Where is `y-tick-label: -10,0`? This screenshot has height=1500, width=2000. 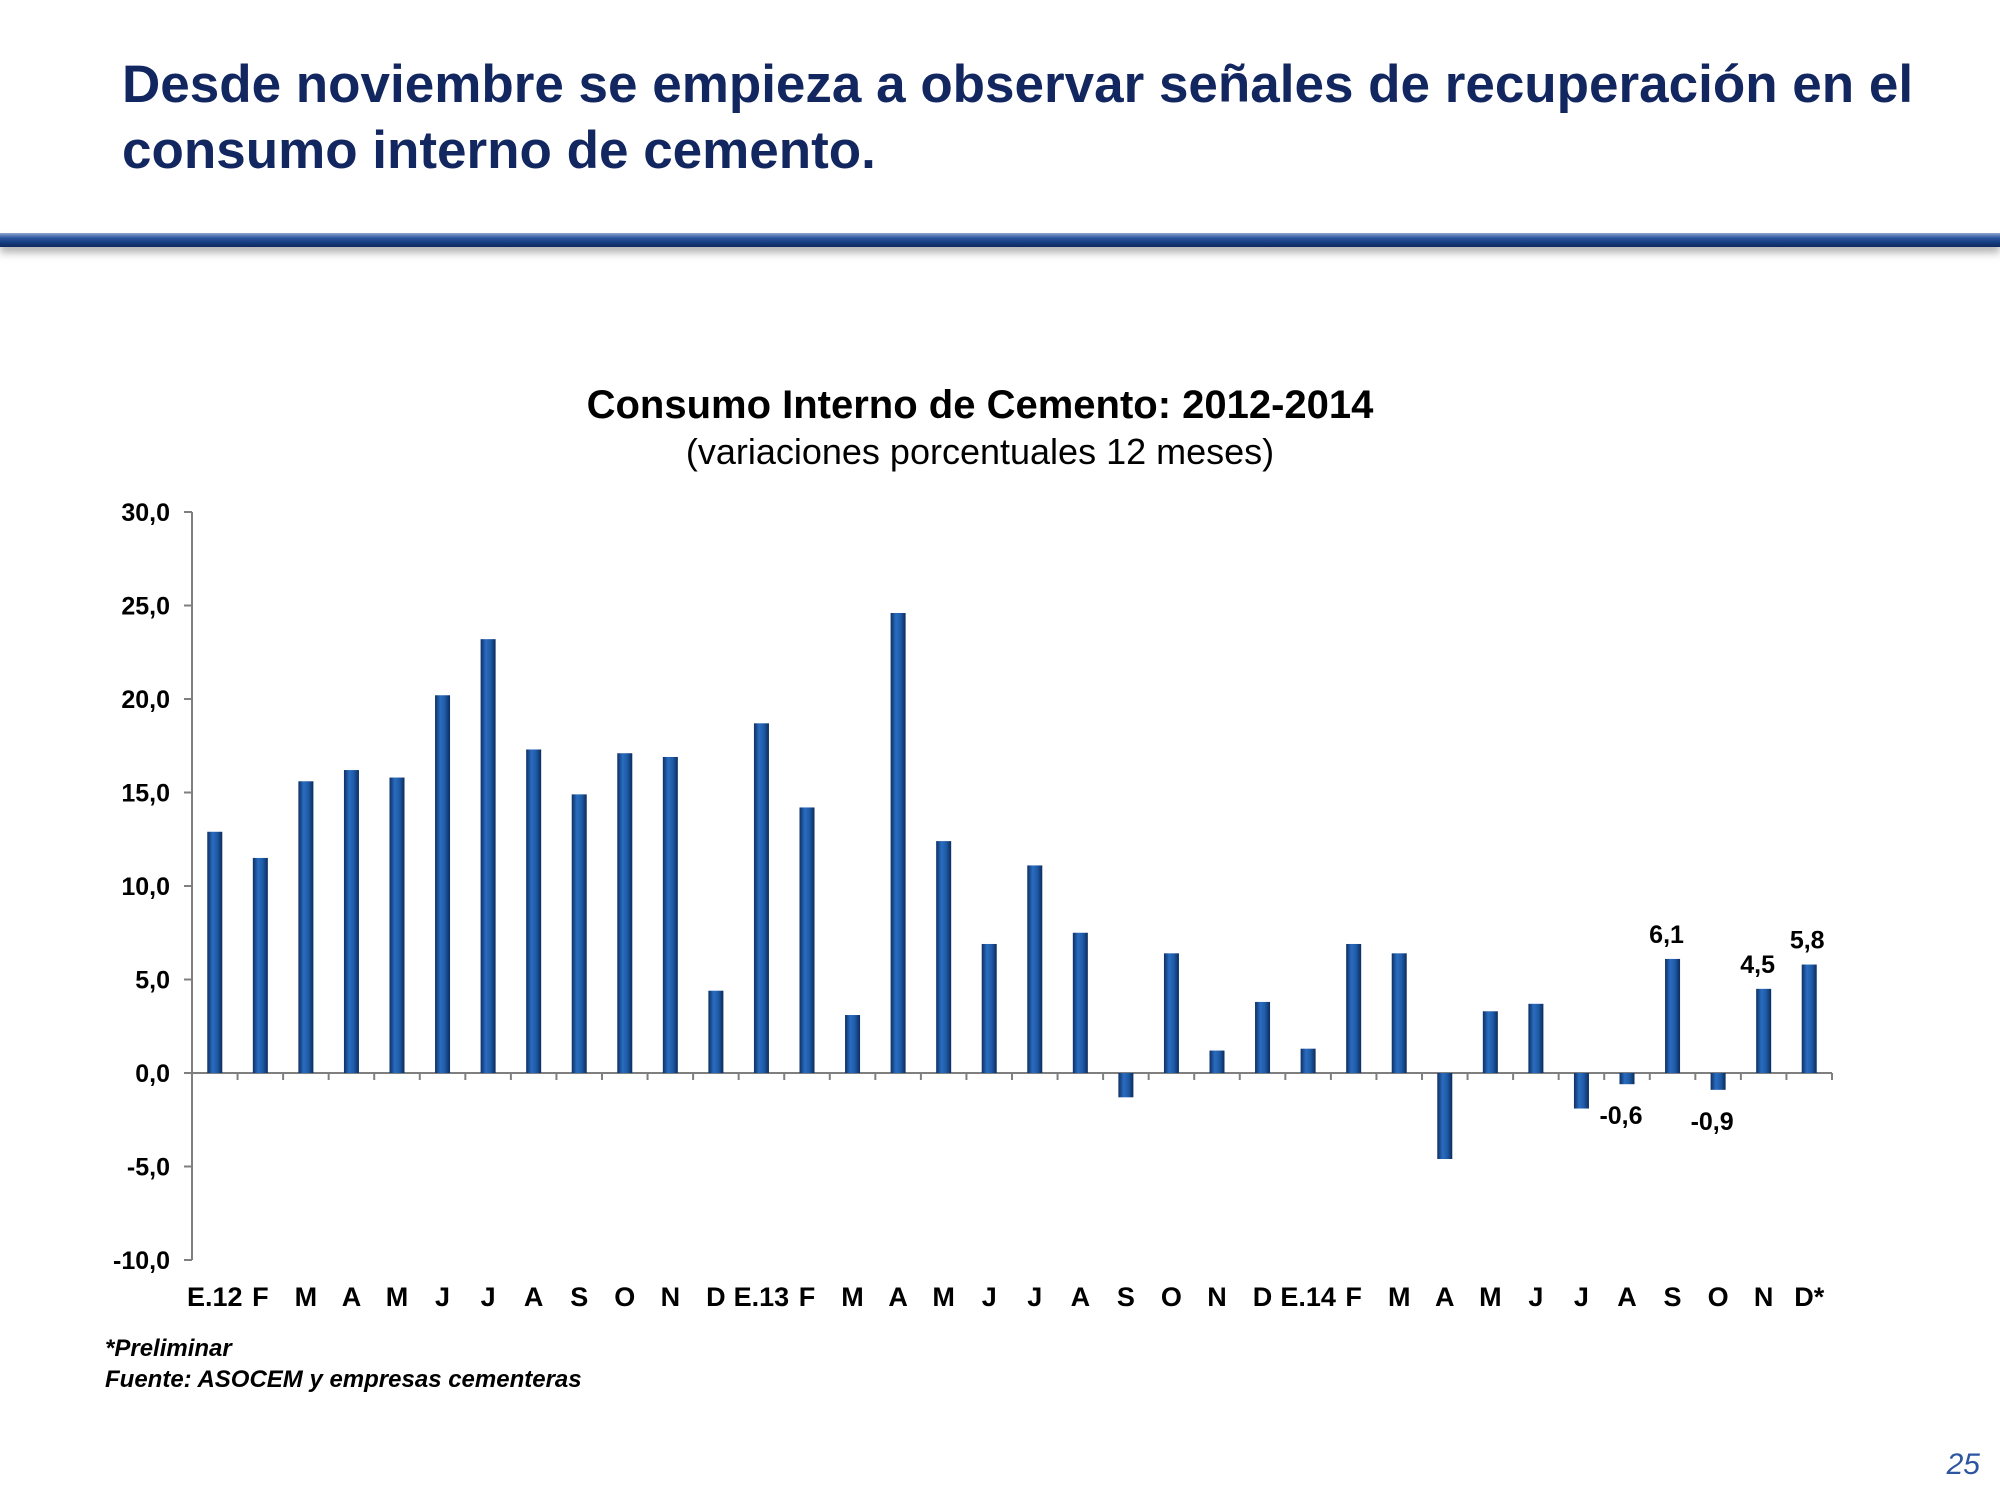 y-tick-label: -10,0 is located at coordinates (141, 1261).